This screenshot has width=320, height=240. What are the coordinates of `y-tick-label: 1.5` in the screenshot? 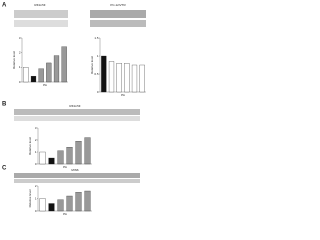 It's located at (96, 38).